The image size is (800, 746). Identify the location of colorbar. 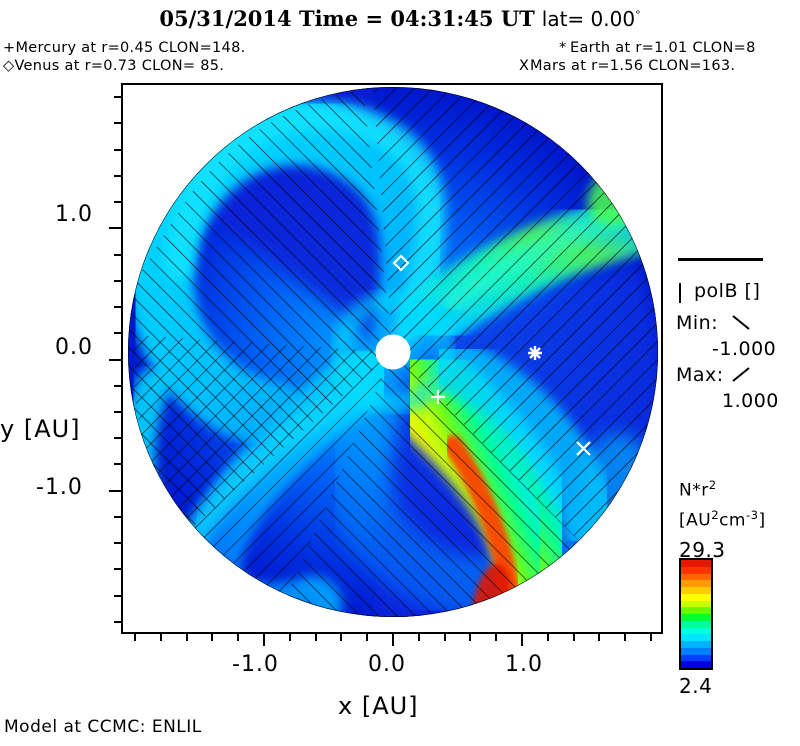
(696, 614).